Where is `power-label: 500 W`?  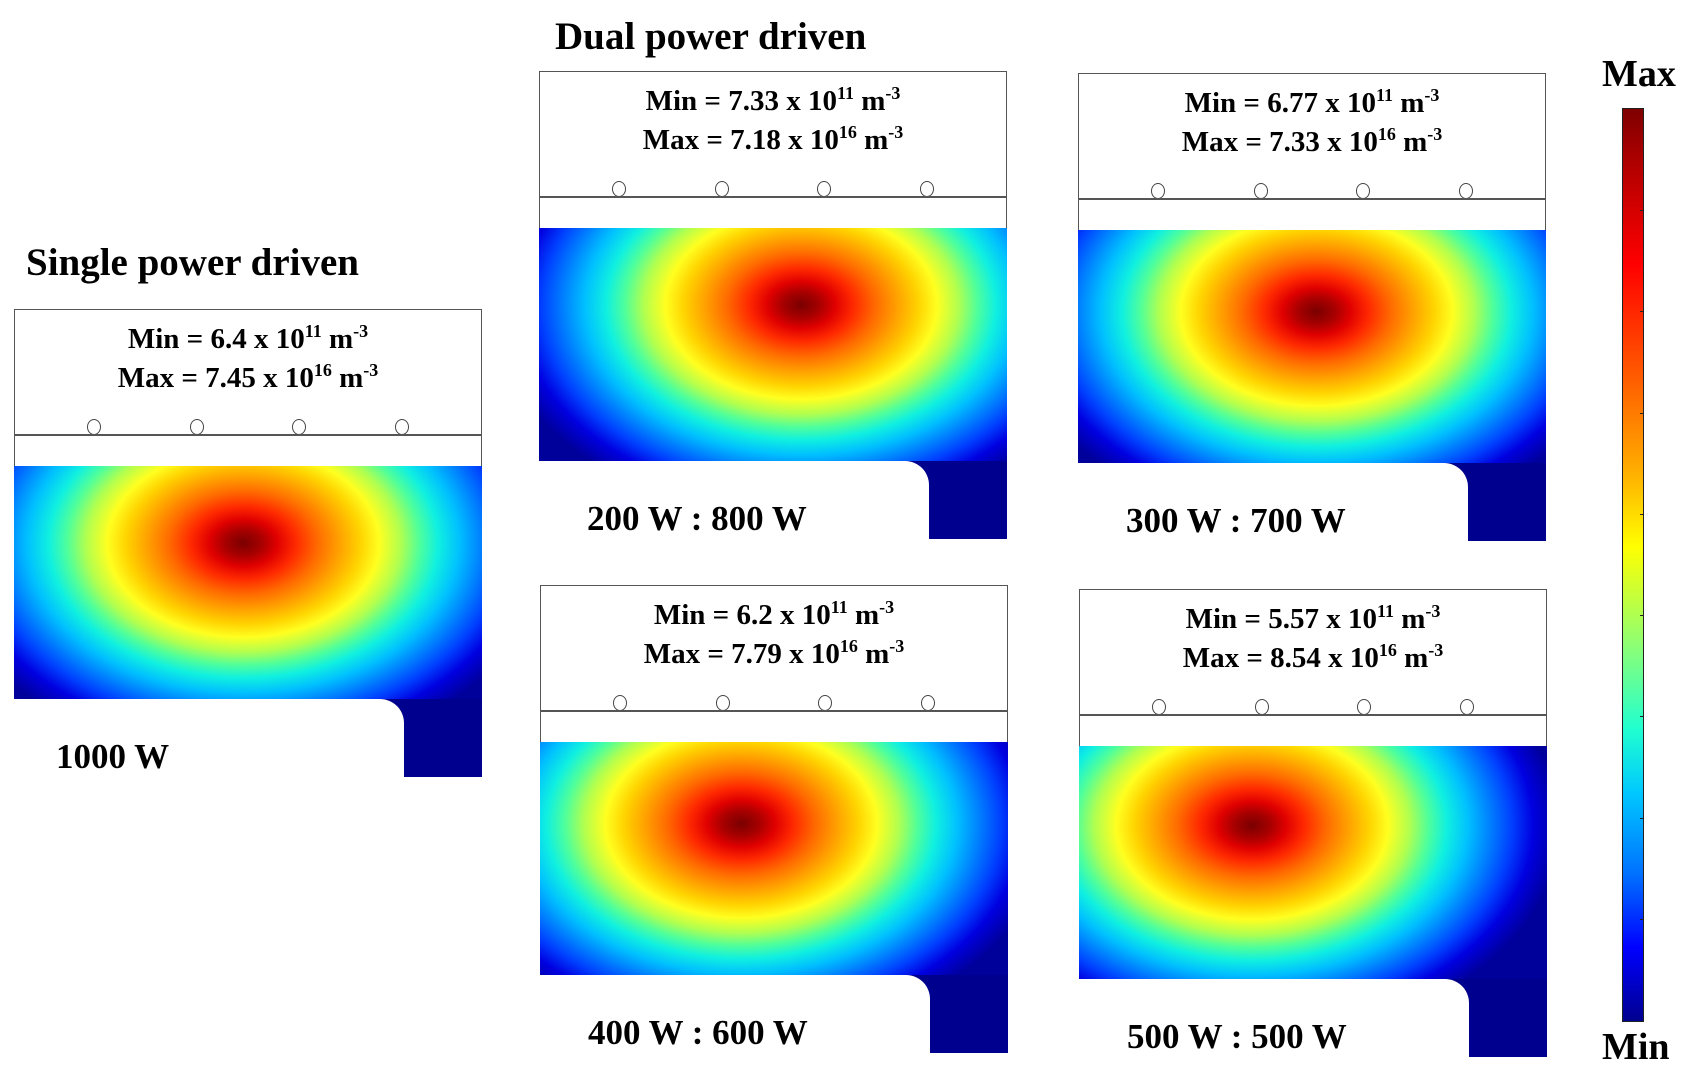 power-label: 500 W is located at coordinates (1237, 1036).